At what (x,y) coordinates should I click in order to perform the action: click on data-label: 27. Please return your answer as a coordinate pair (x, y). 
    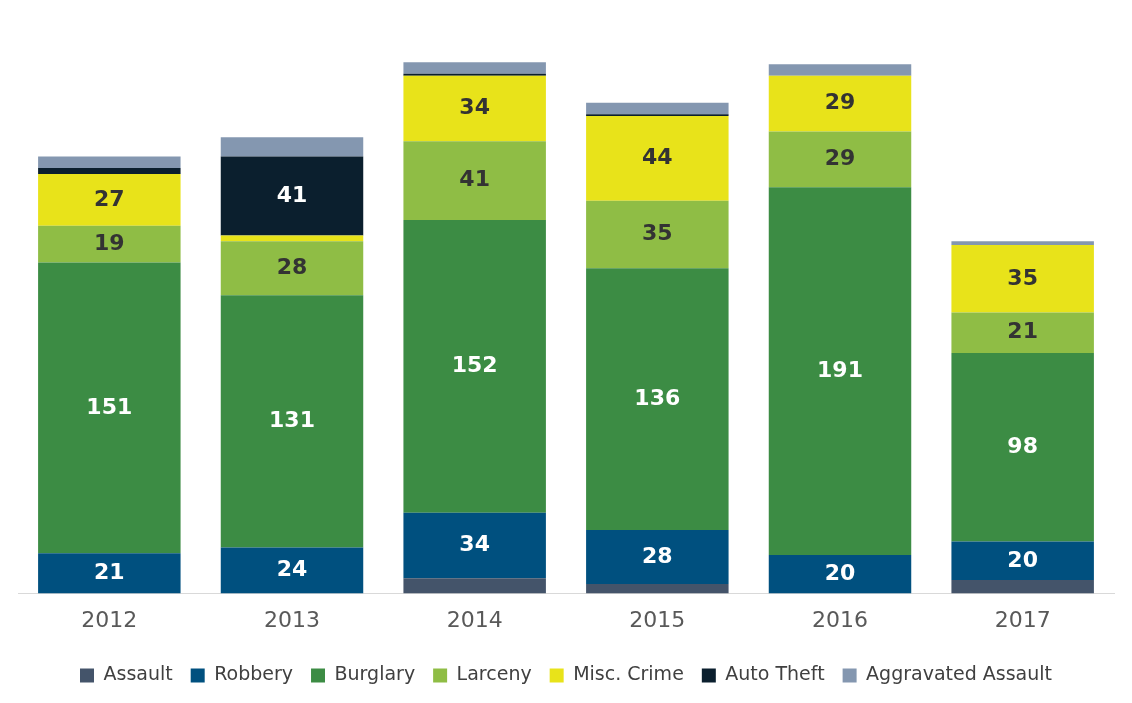
    Looking at the image, I should click on (109, 198).